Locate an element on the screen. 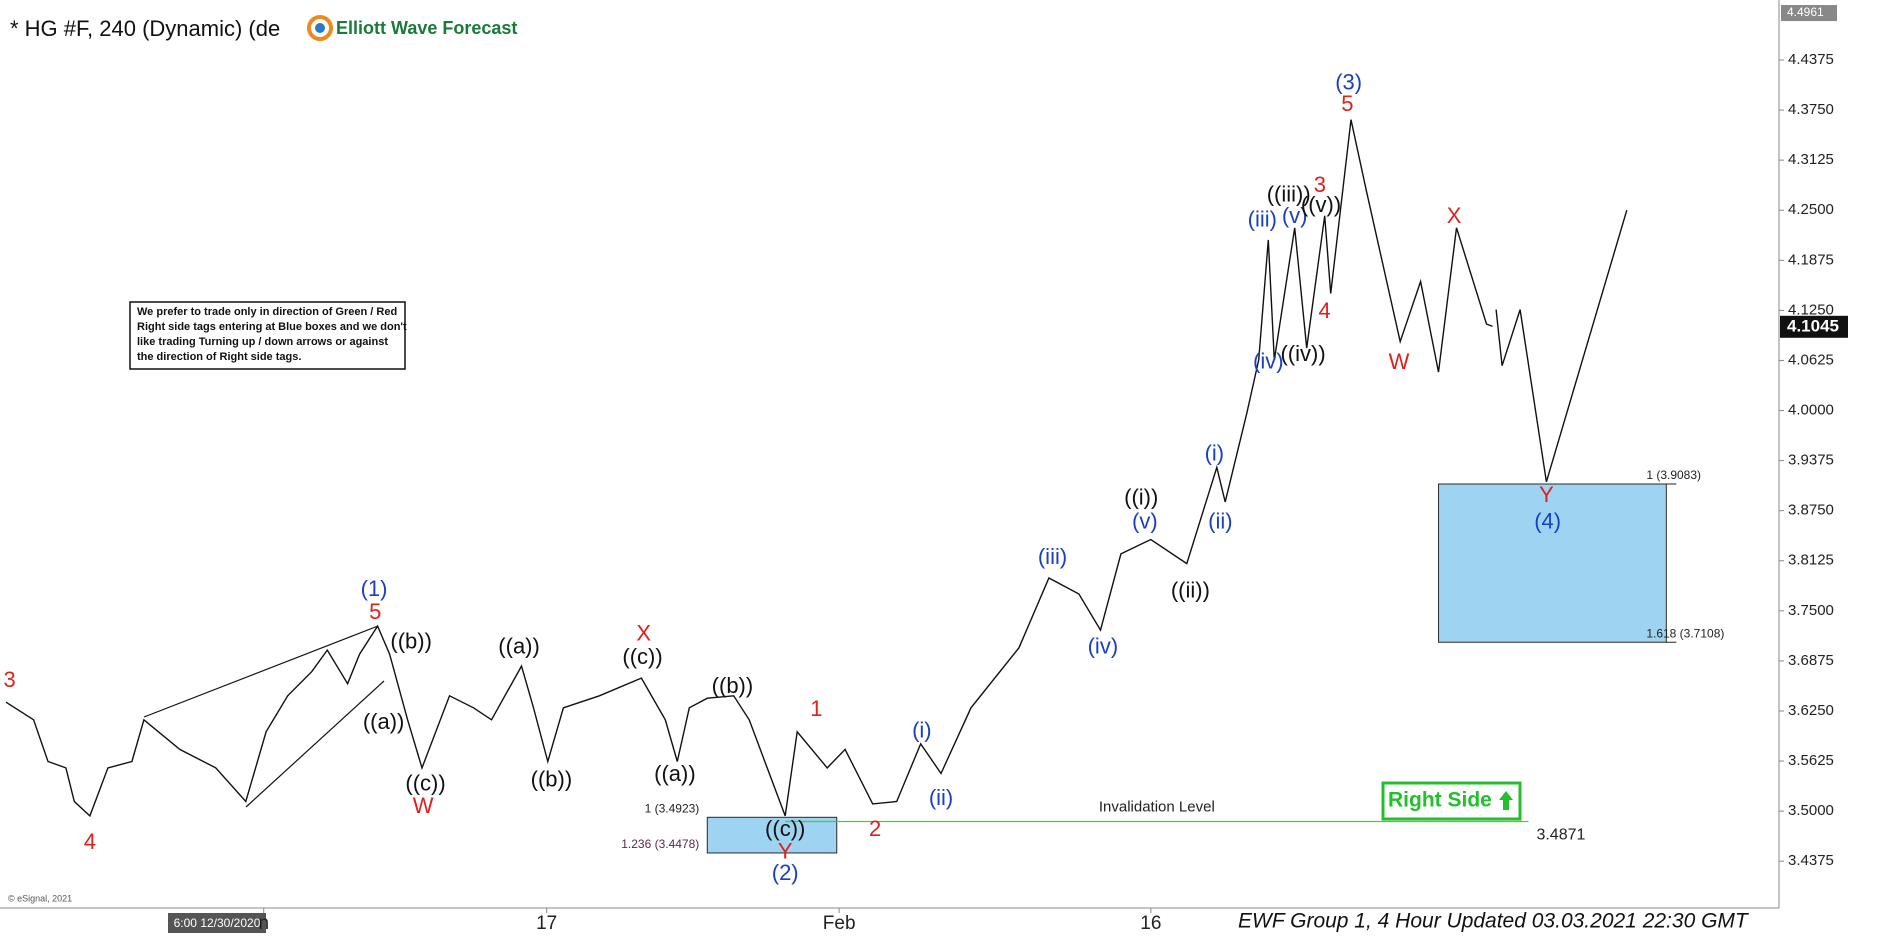  wave-label: (1) is located at coordinates (374, 588).